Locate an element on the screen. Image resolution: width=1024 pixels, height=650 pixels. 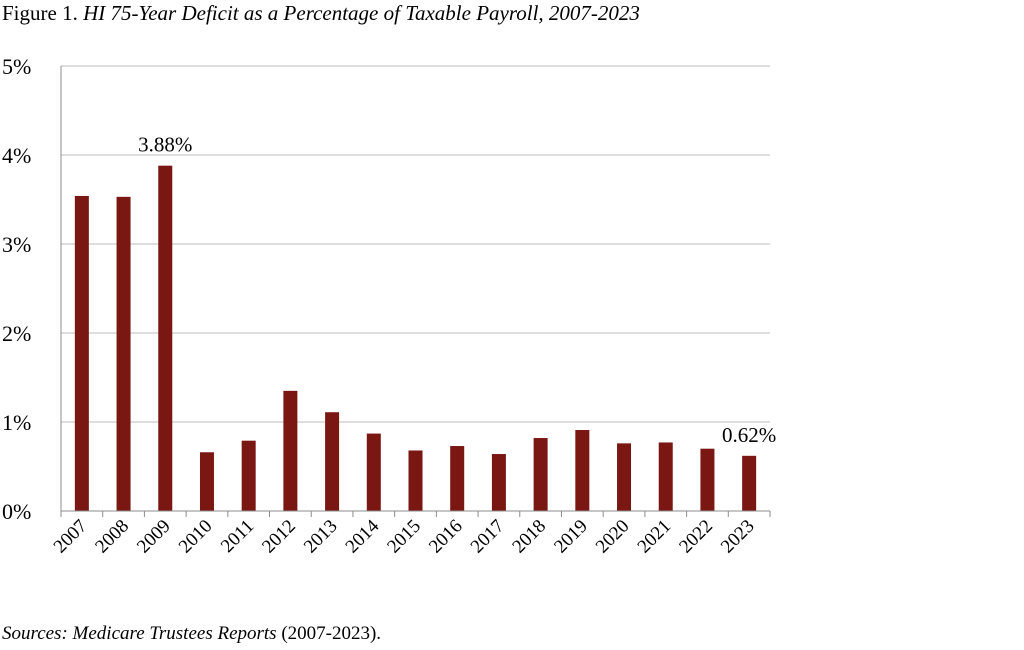
bar-2007 is located at coordinates (81, 353).